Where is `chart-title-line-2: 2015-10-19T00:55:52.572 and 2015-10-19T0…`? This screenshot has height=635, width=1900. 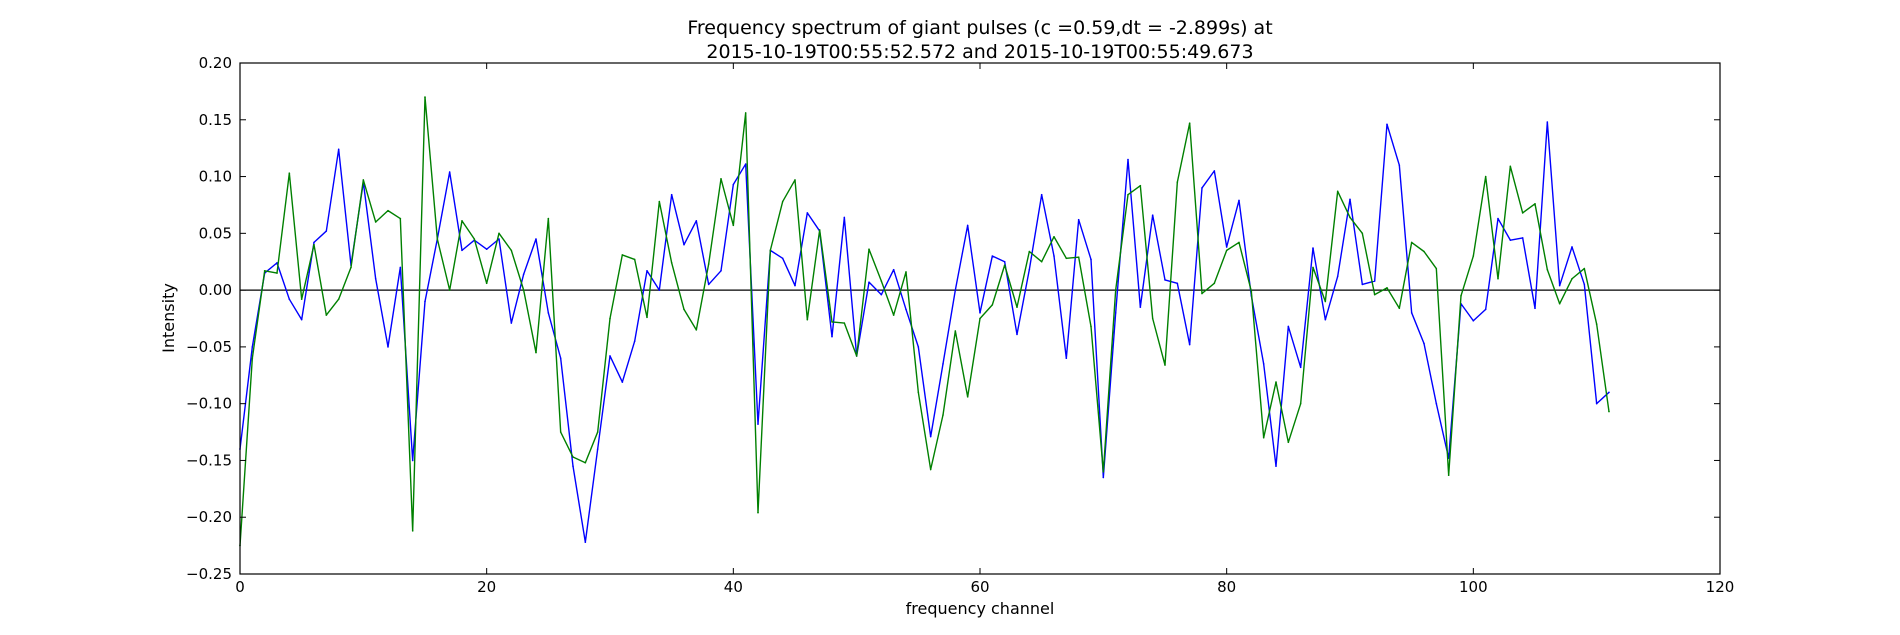 chart-title-line-2: 2015-10-19T00:55:52.572 and 2015-10-19T0… is located at coordinates (979, 52).